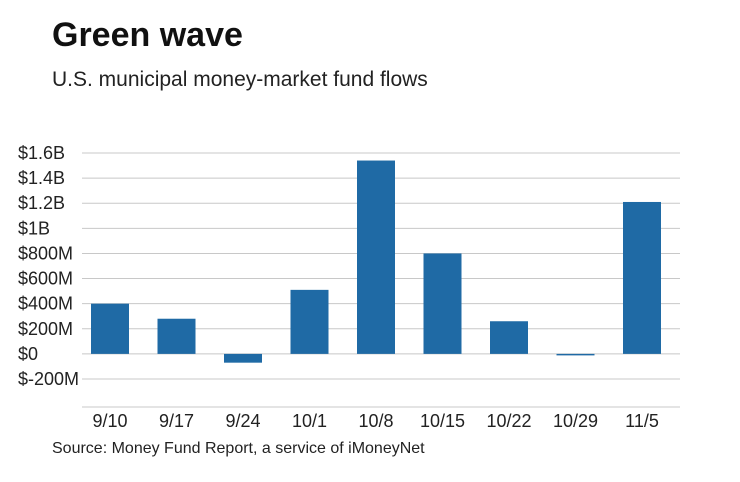 The width and height of the screenshot is (740, 482). What do you see at coordinates (45, 329) in the screenshot?
I see `y-tick-label: $200M` at bounding box center [45, 329].